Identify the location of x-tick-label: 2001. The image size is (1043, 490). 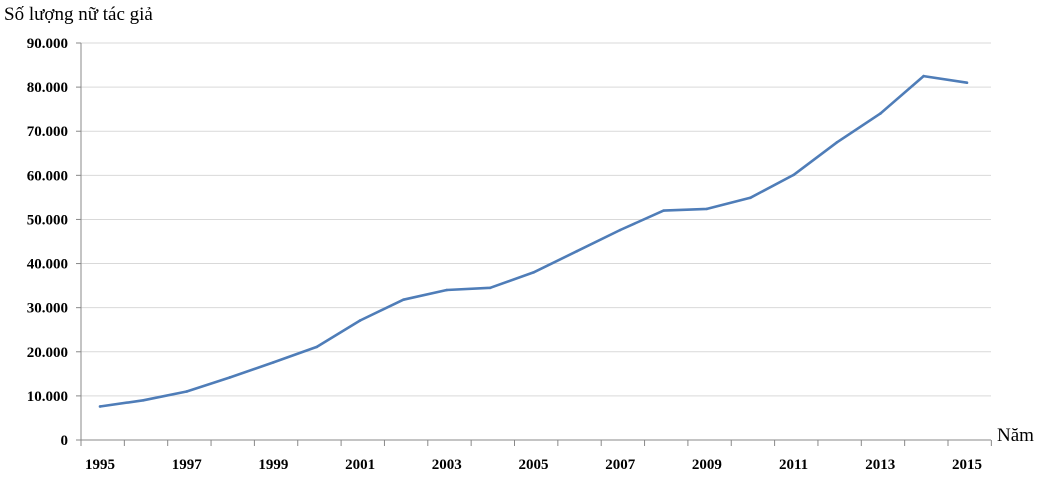
(360, 465).